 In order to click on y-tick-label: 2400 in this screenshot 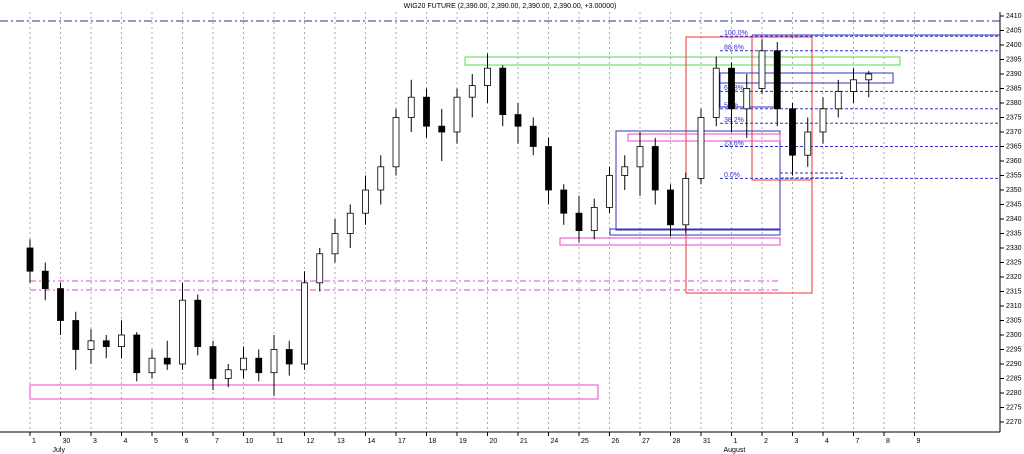, I will do `click(1014, 45)`.